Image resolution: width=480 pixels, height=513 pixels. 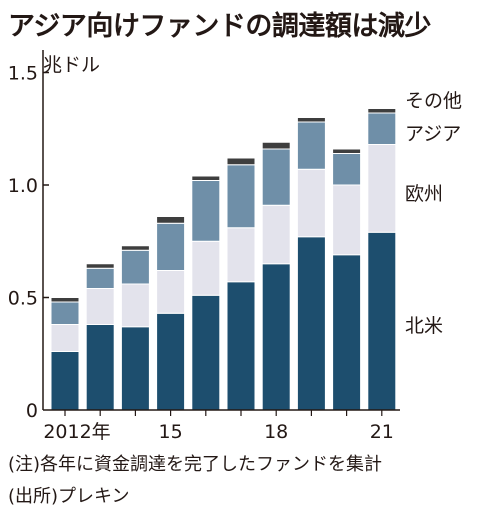 What do you see at coordinates (382, 432) in the screenshot?
I see `x-tick-label: 21` at bounding box center [382, 432].